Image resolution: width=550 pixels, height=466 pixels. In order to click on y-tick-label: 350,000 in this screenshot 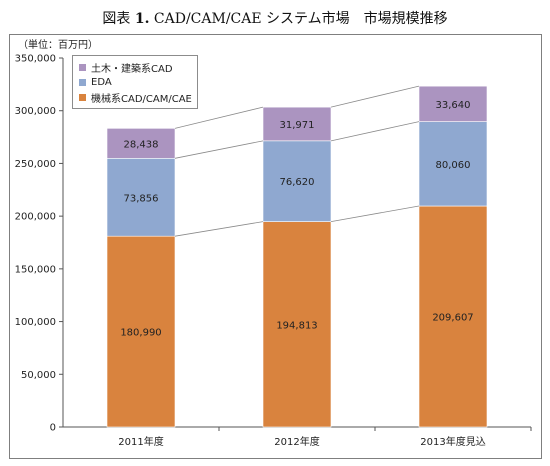, I will do `click(35, 59)`.